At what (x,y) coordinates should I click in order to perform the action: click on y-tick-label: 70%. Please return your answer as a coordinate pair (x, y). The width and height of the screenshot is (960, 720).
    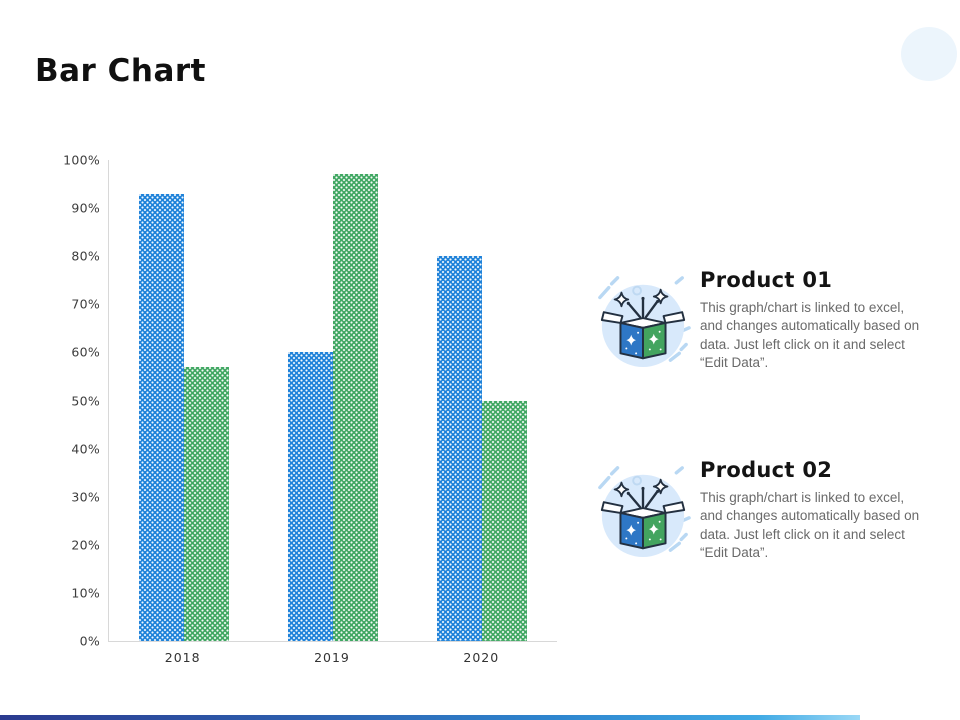
    Looking at the image, I should click on (85, 304).